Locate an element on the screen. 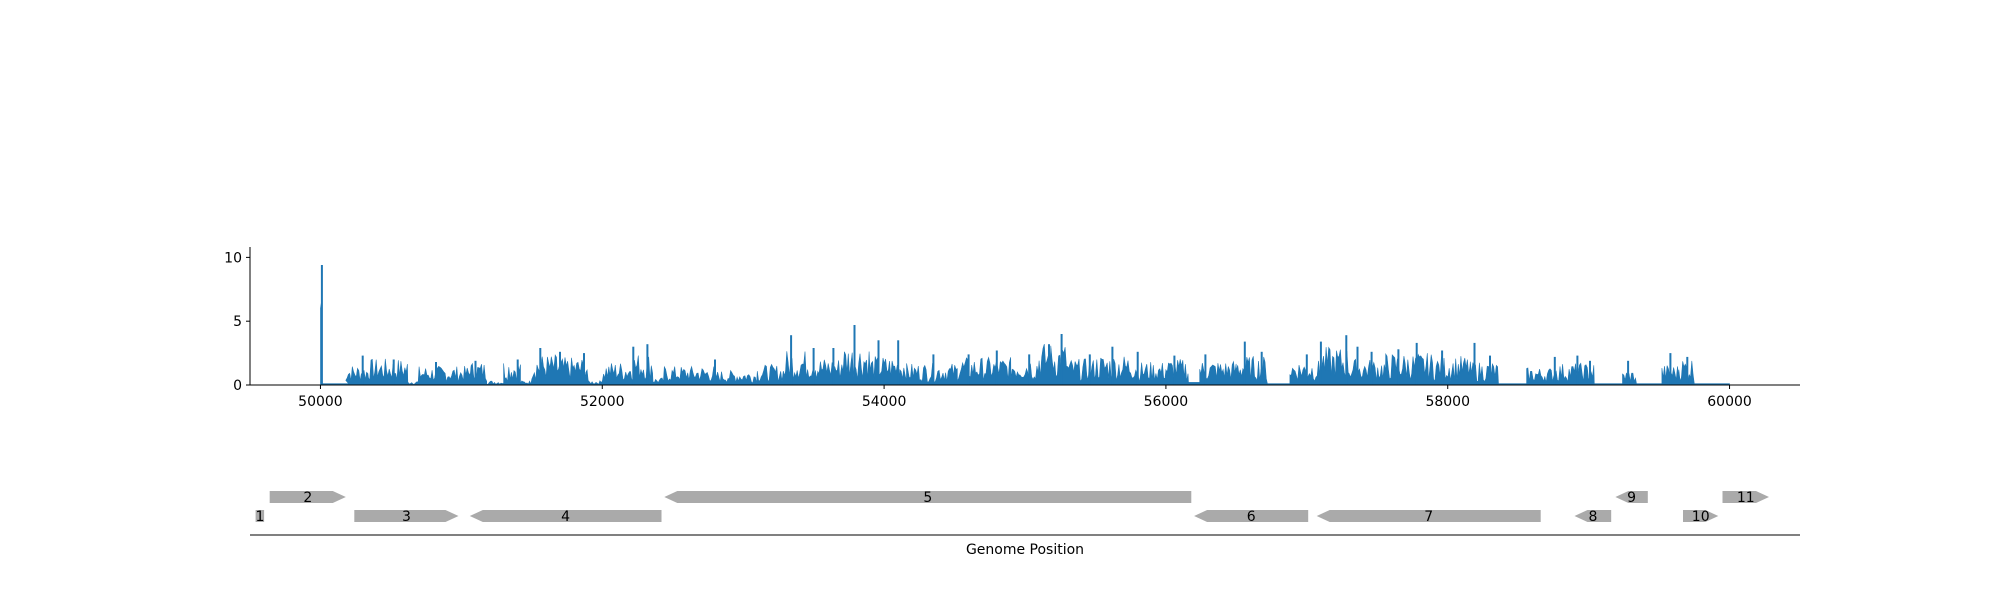 The image size is (2000, 600). x-tick-label: 54000 is located at coordinates (884, 402).